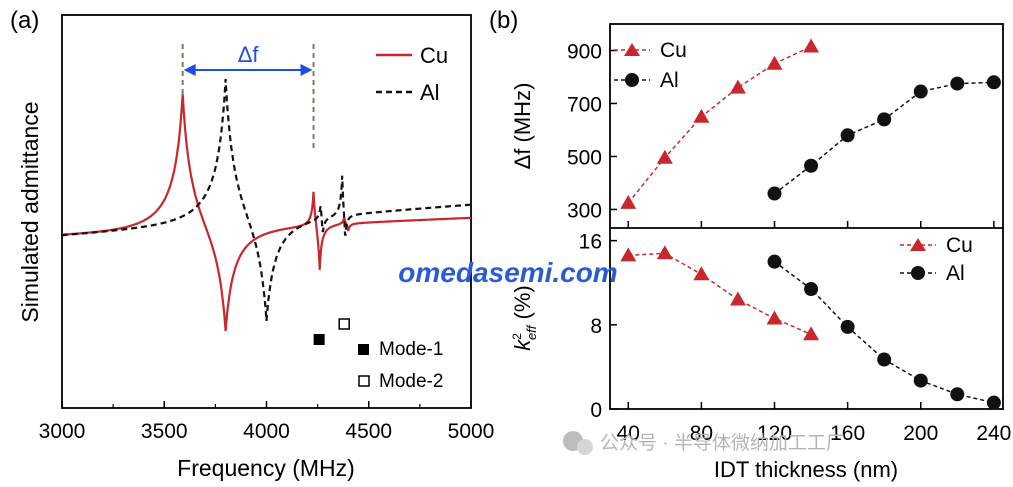 This screenshot has width=1013, height=487. I want to click on mode-2-legend-label: Mode-2, so click(411, 381).